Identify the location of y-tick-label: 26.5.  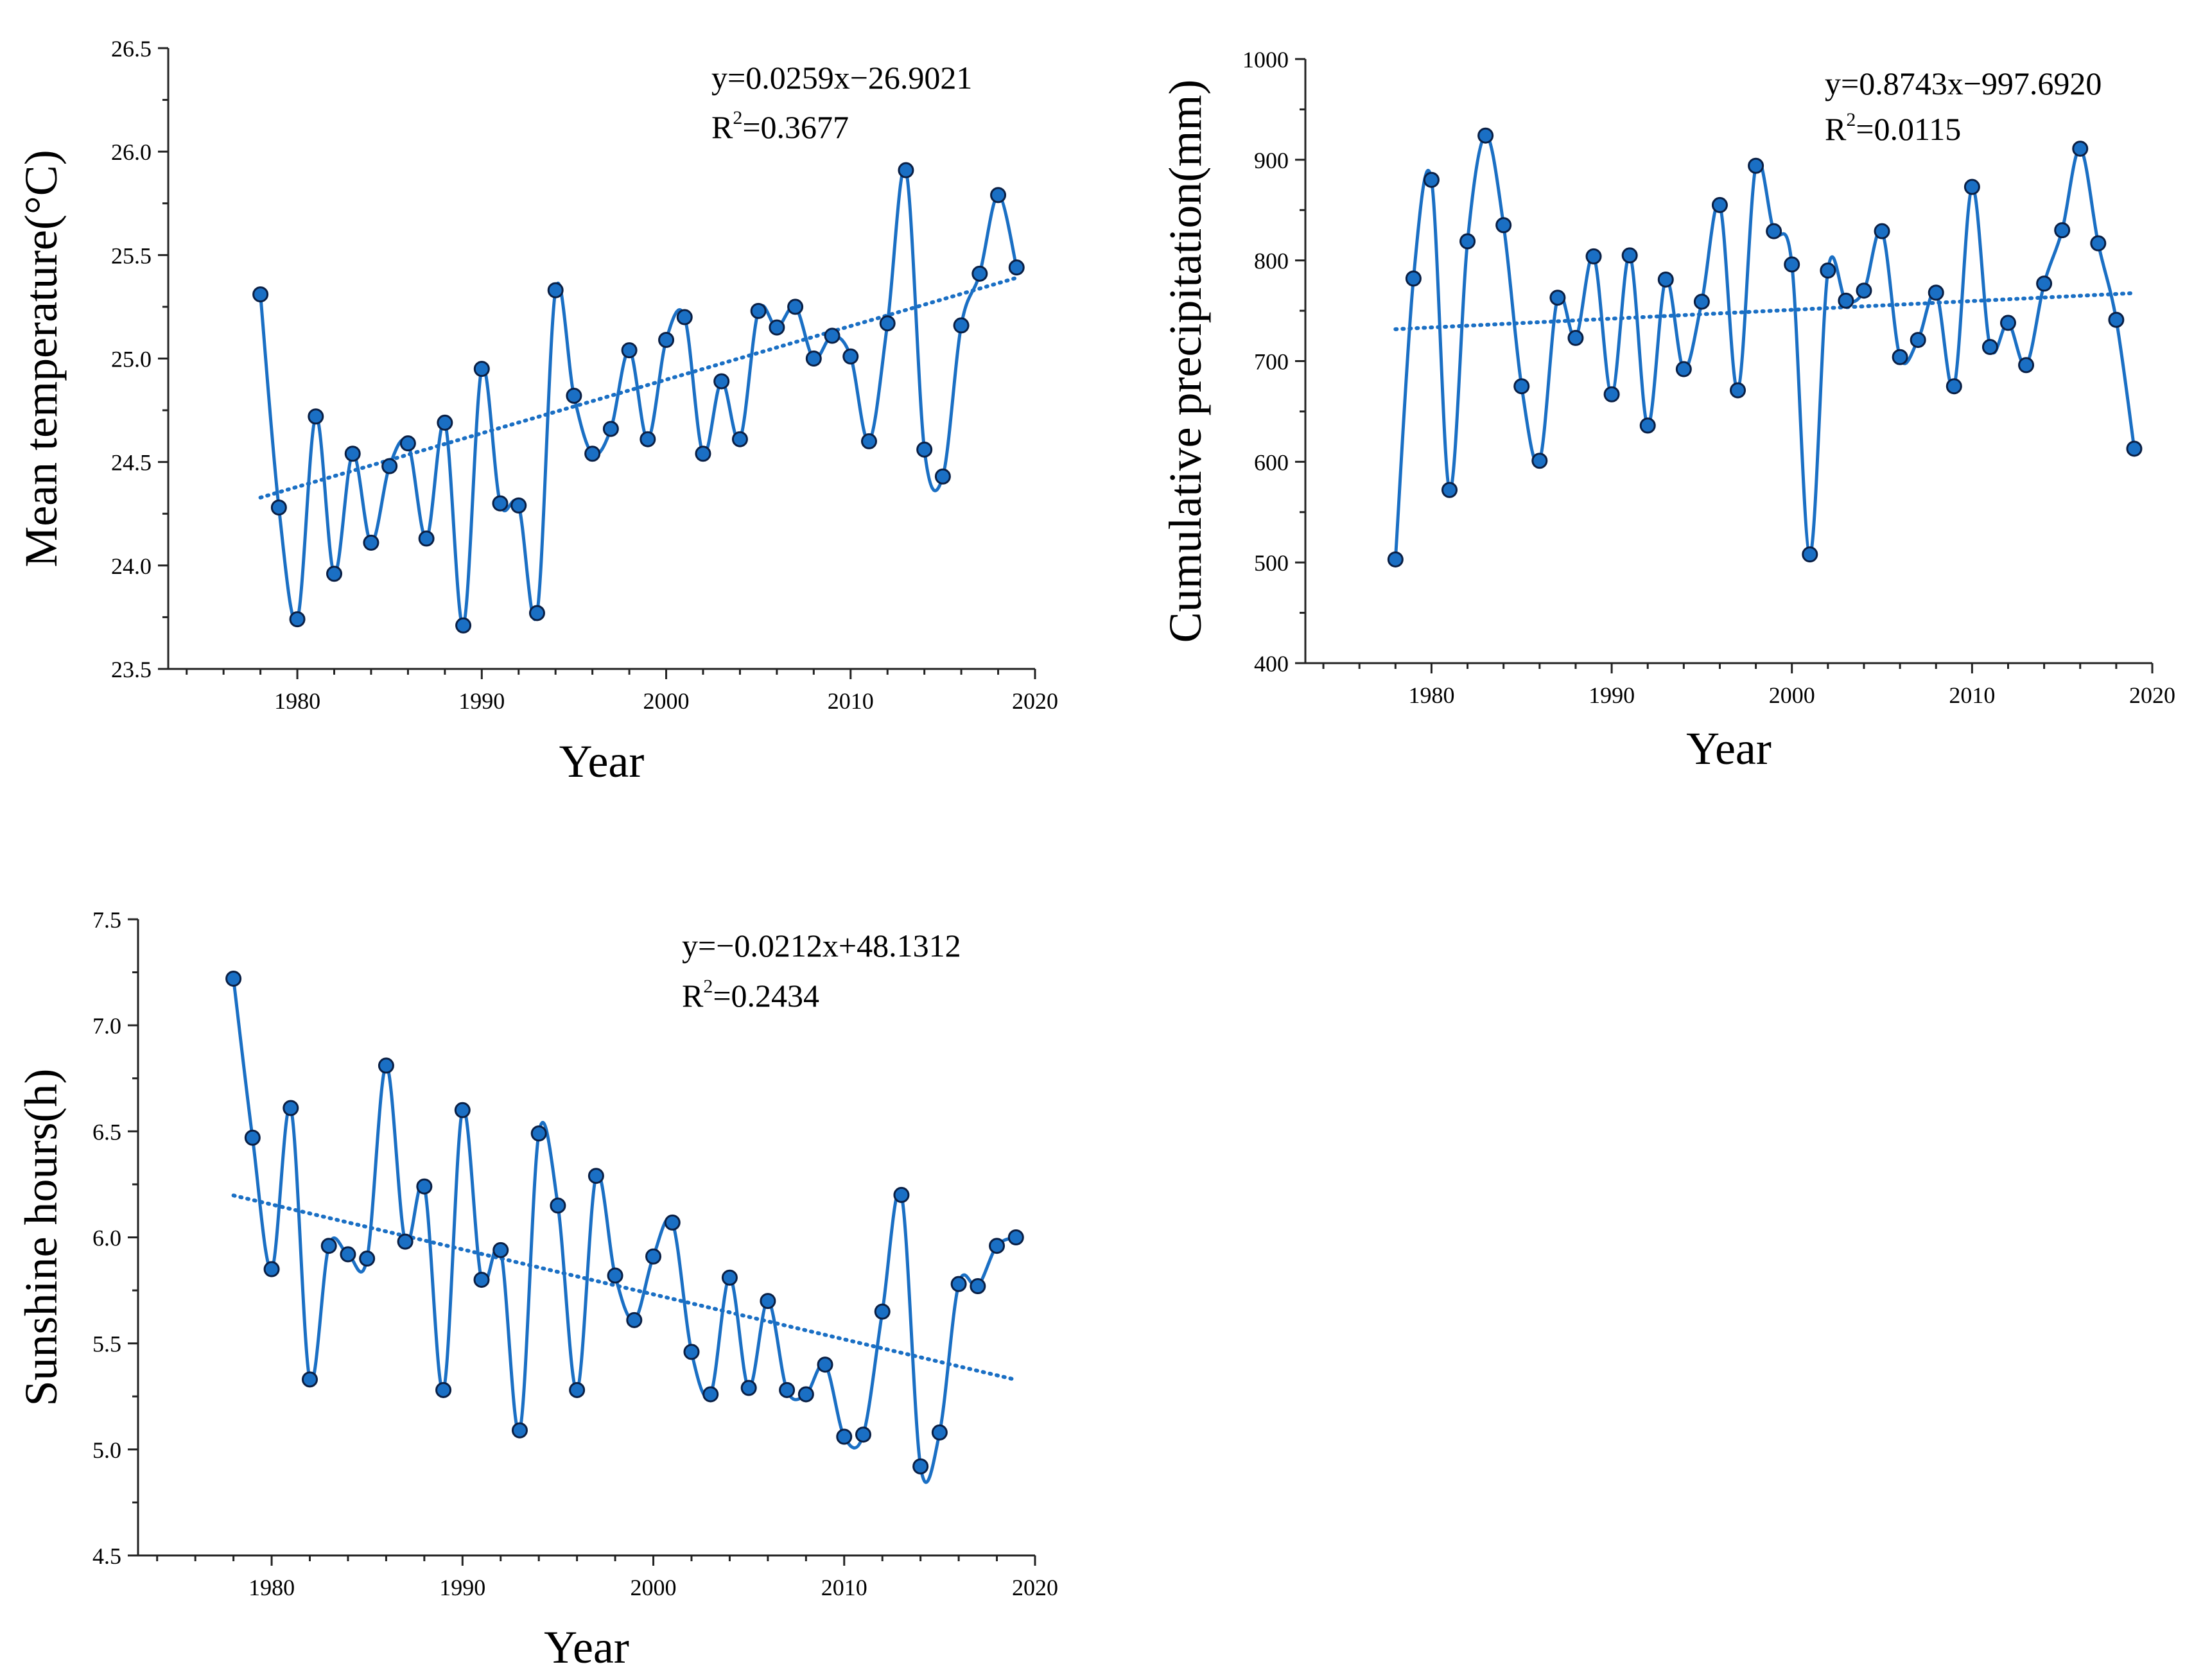
(131, 49).